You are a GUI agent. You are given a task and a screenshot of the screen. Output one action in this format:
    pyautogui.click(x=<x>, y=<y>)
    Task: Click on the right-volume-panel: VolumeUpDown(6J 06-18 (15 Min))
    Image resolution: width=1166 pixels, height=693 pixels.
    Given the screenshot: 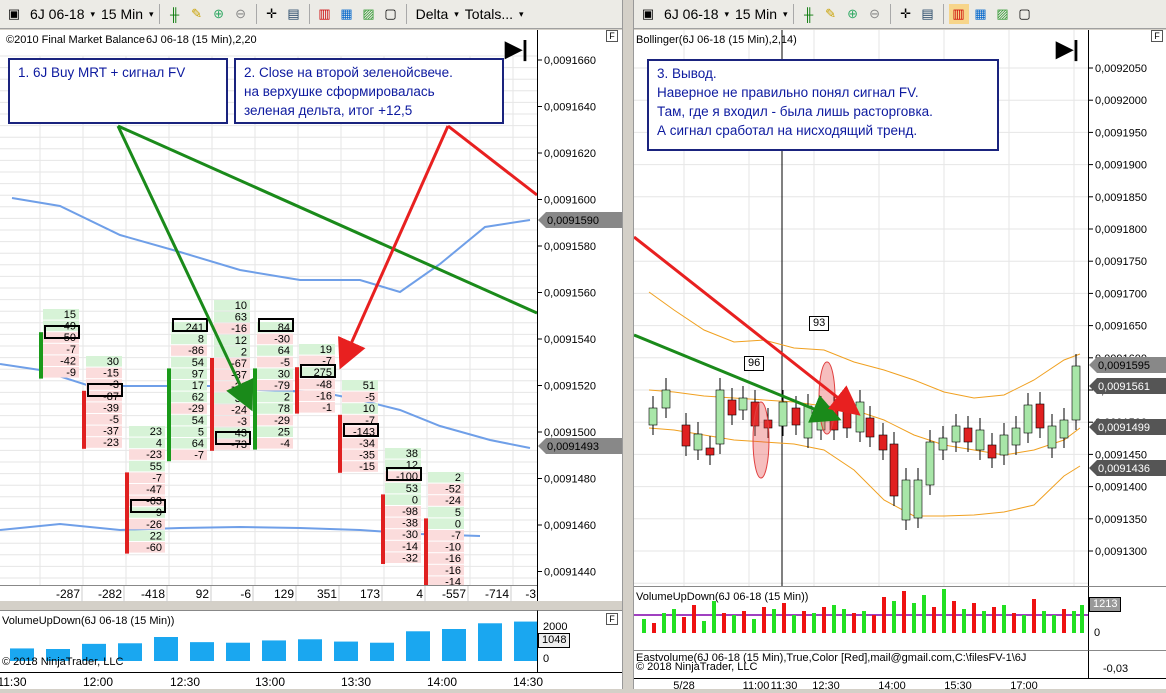 What is the action you would take?
    pyautogui.click(x=861, y=618)
    